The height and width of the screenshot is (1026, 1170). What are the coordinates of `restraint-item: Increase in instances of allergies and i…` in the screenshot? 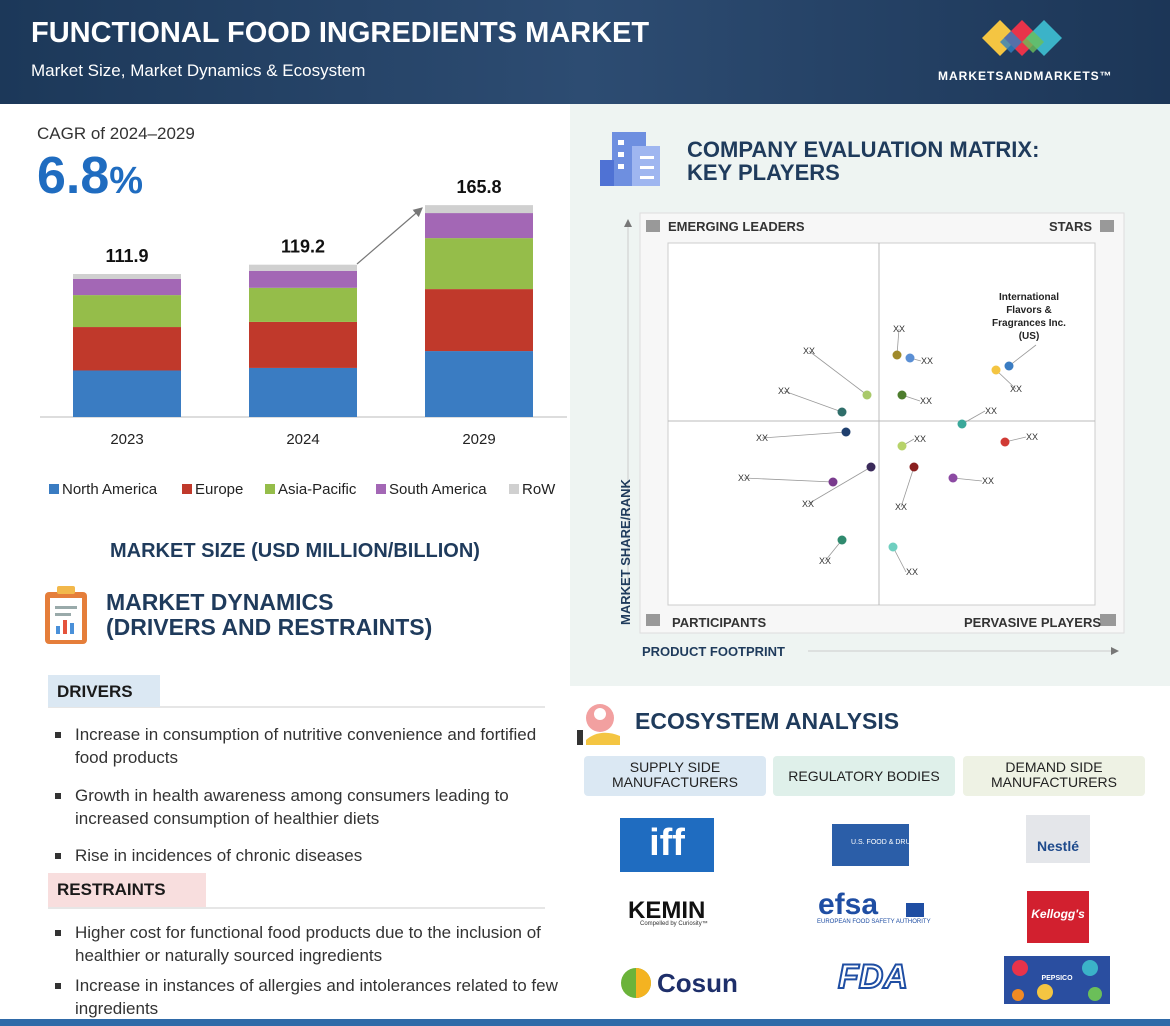 It's located at (307, 997).